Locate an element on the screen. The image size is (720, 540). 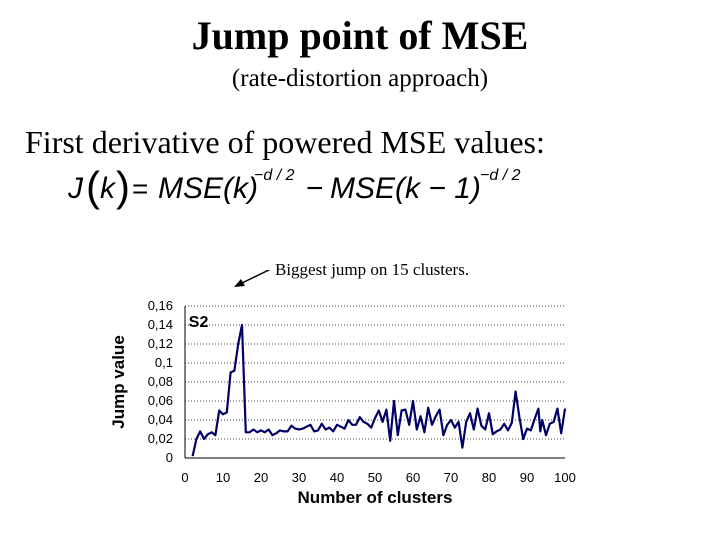
y-tick-label: 0,1 is located at coordinates (164, 362).